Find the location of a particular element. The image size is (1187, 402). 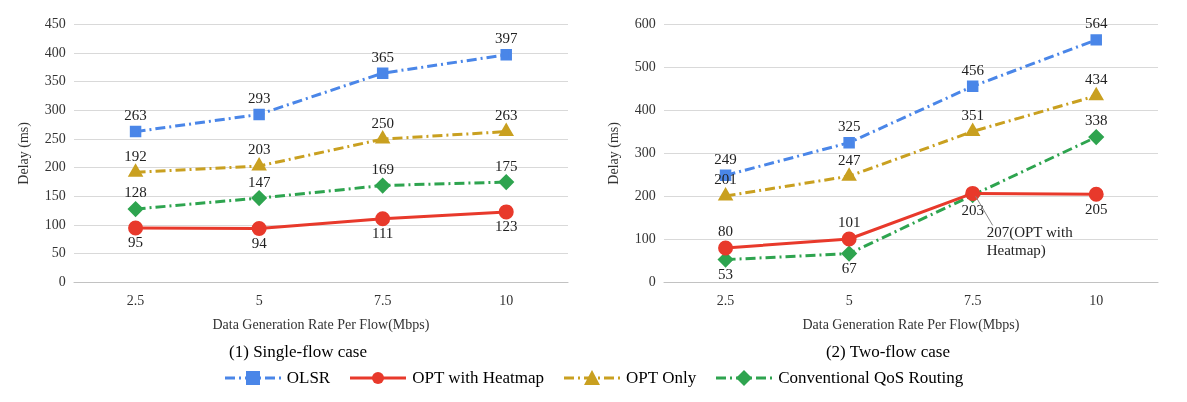

data-label: 192 is located at coordinates (135, 155).